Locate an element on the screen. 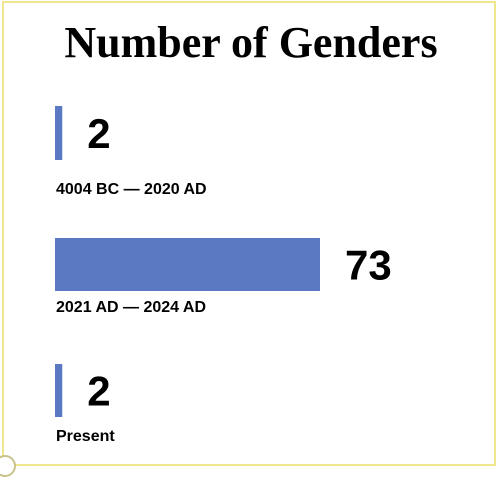 The image size is (500, 477). chart-title: Number of Genders is located at coordinates (251, 42).